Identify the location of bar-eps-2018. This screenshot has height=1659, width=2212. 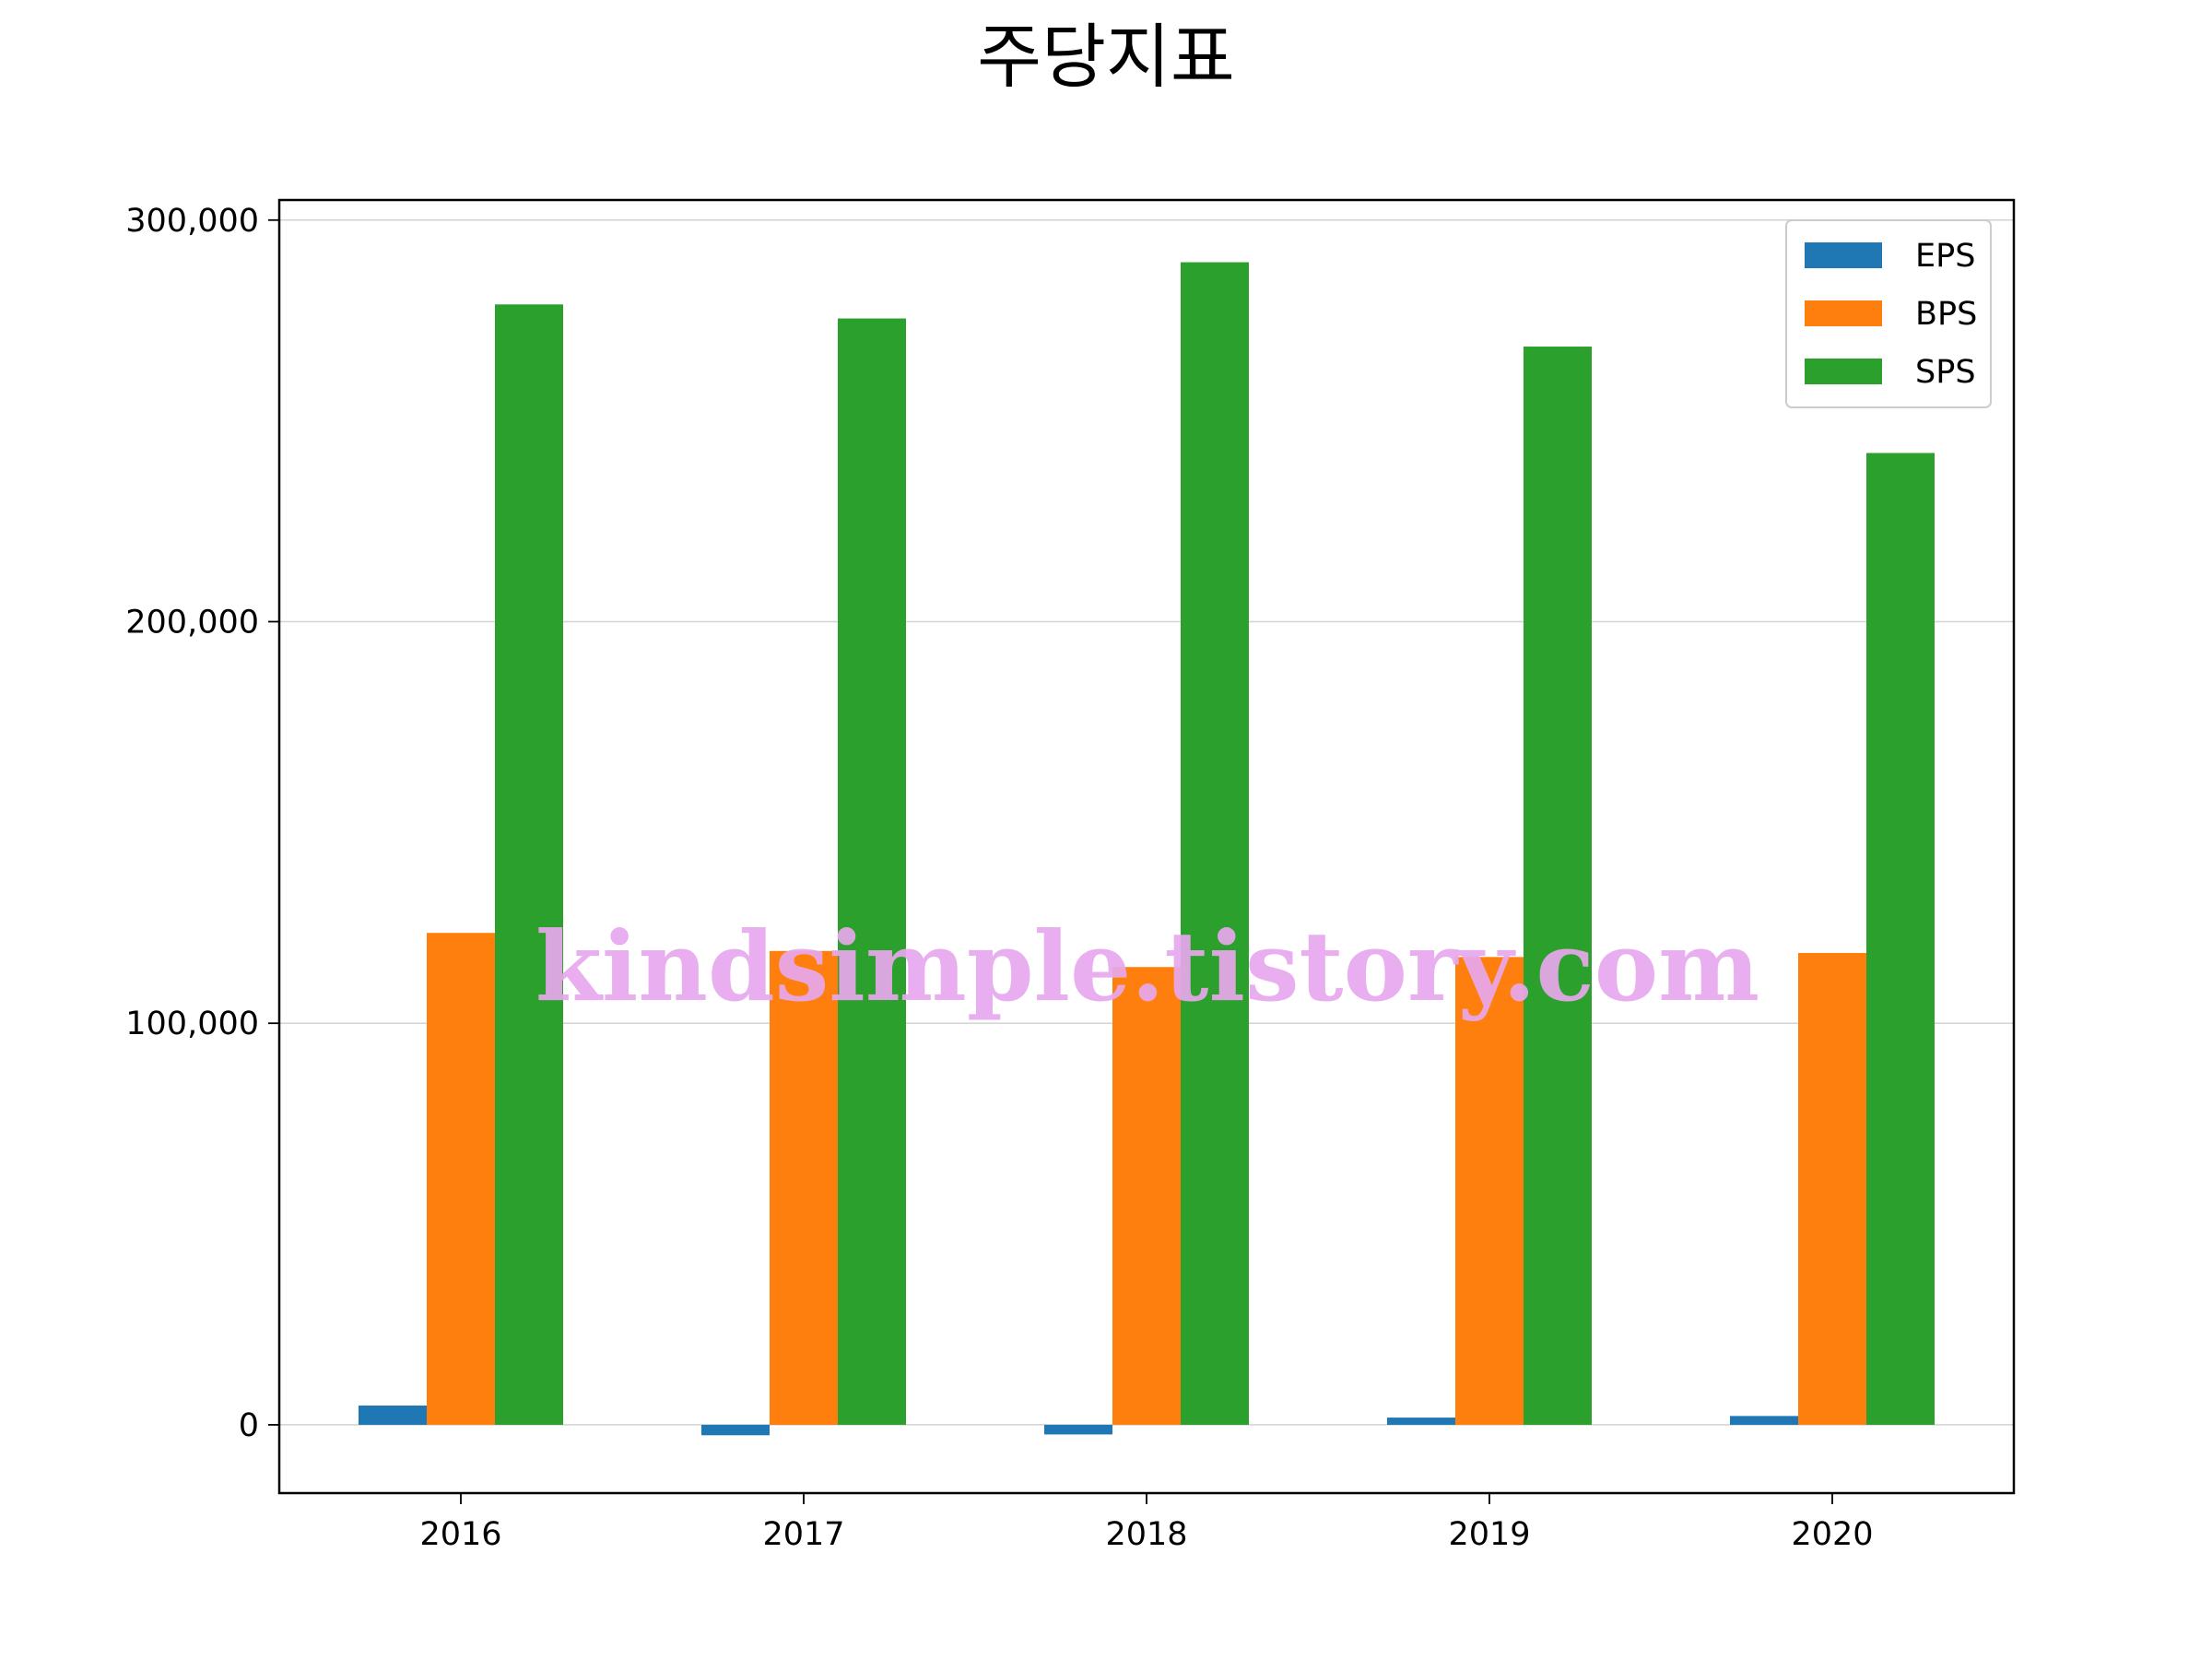
(1078, 1429).